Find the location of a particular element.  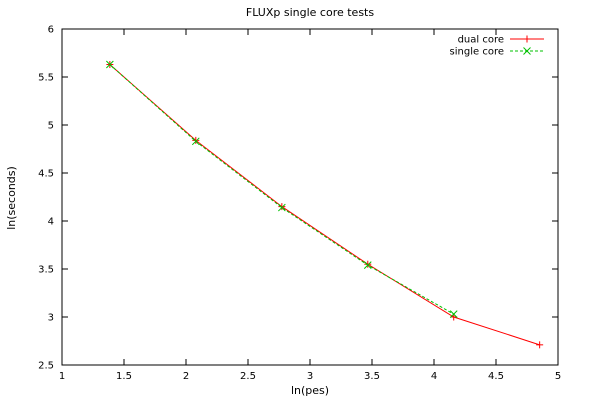

x-tick-label: 2 is located at coordinates (186, 376).